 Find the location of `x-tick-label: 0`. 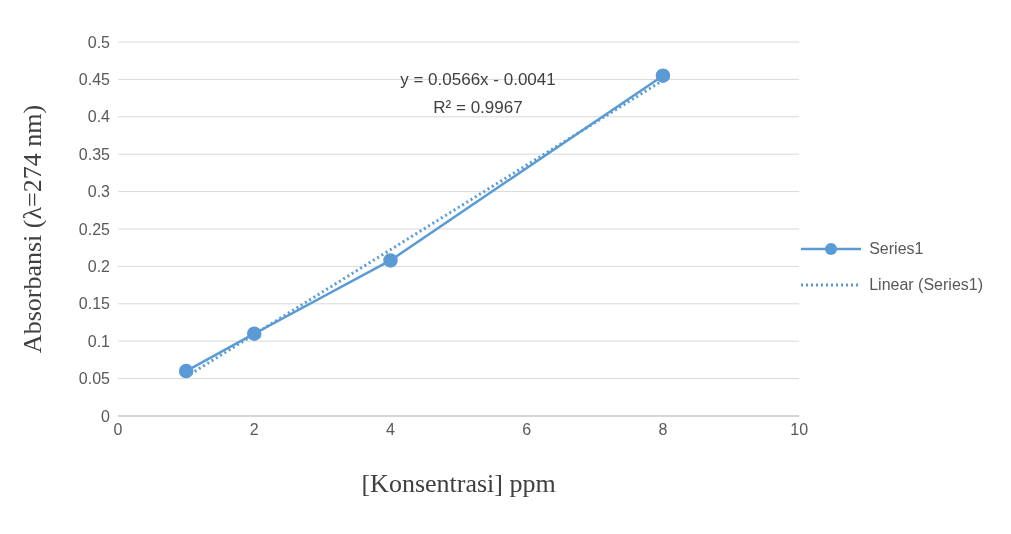

x-tick-label: 0 is located at coordinates (118, 430).